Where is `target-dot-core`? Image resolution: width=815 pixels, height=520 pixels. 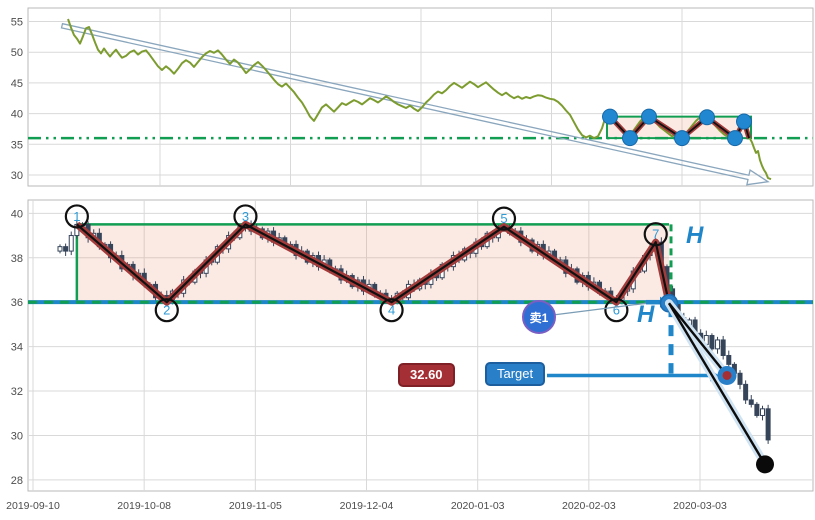
target-dot-core is located at coordinates (727, 375).